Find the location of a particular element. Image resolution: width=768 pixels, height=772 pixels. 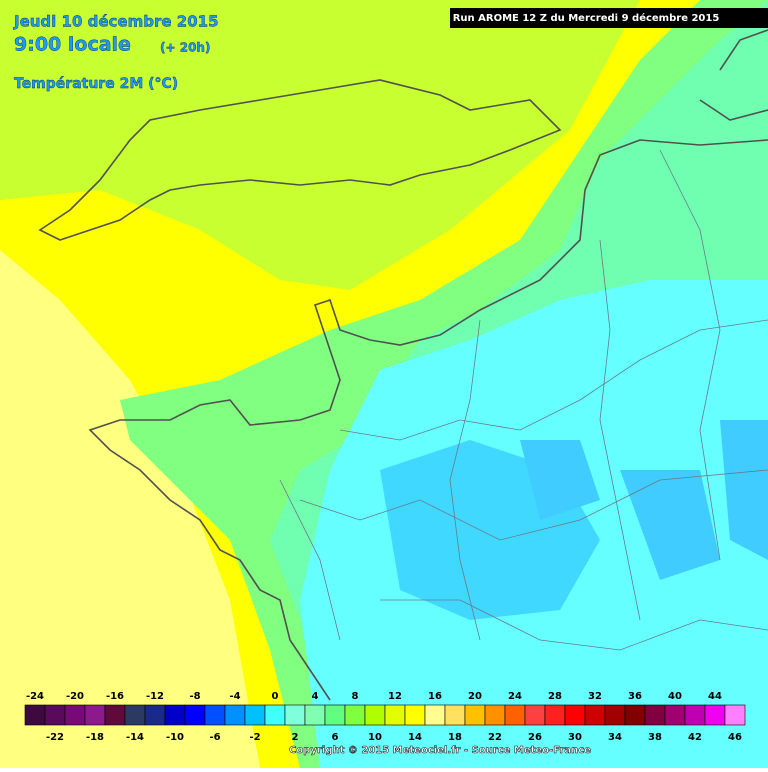

run-box is located at coordinates (609, 18).